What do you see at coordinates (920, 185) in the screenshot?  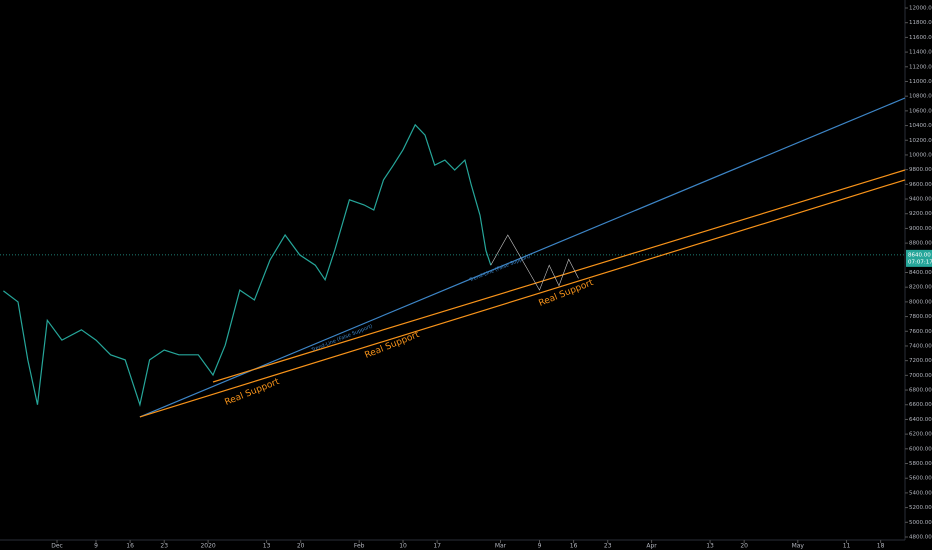 I see `y-tick-label: 9600.00` at bounding box center [920, 185].